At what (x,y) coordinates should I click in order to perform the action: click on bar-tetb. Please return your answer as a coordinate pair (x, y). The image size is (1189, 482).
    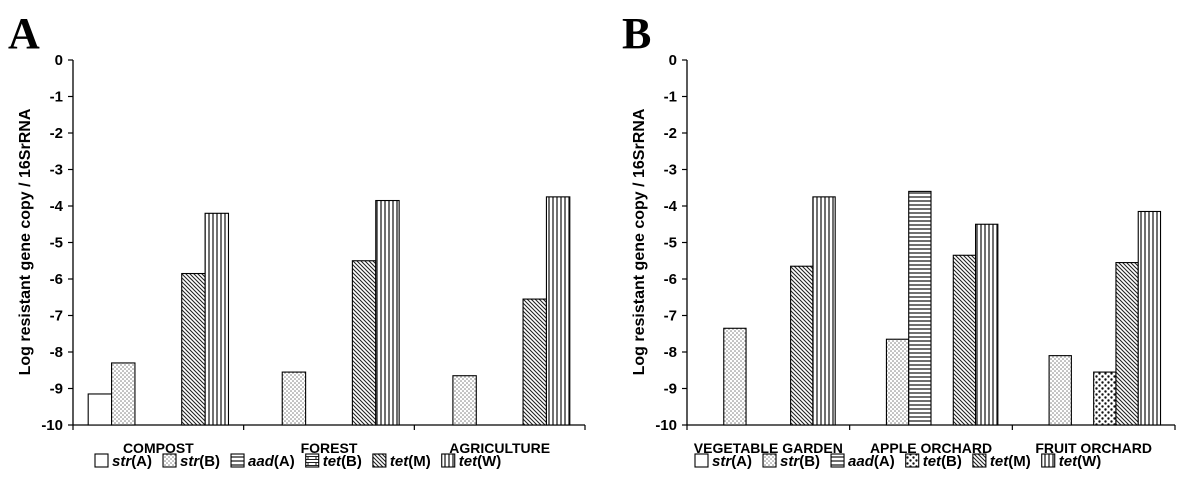
    Looking at the image, I should click on (1105, 398).